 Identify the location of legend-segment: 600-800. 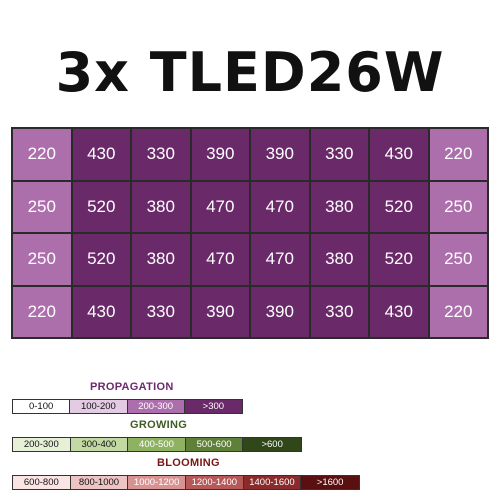
(42, 482).